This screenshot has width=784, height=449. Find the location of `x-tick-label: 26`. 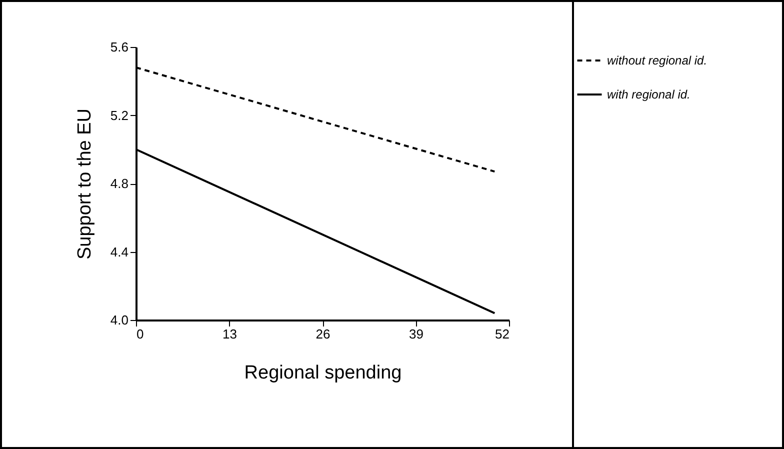

x-tick-label: 26 is located at coordinates (323, 334).